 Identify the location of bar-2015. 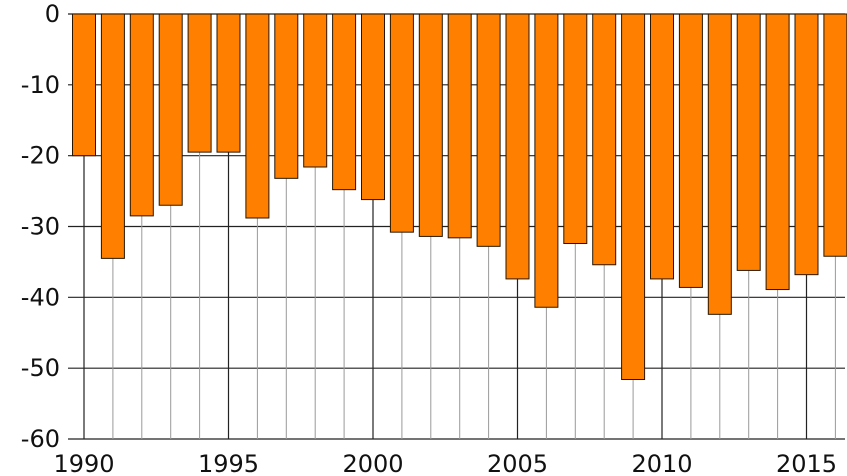
(806, 144).